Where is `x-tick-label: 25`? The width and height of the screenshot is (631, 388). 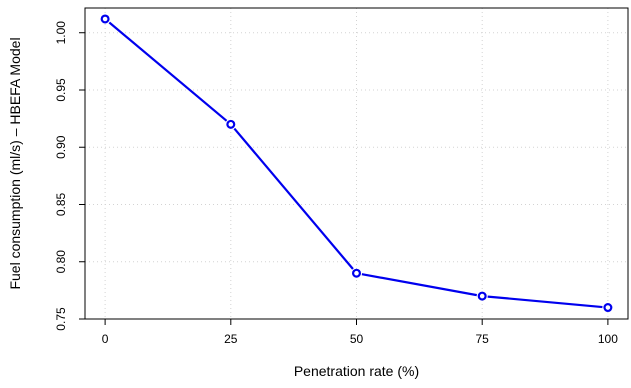 x-tick-label: 25 is located at coordinates (231, 339).